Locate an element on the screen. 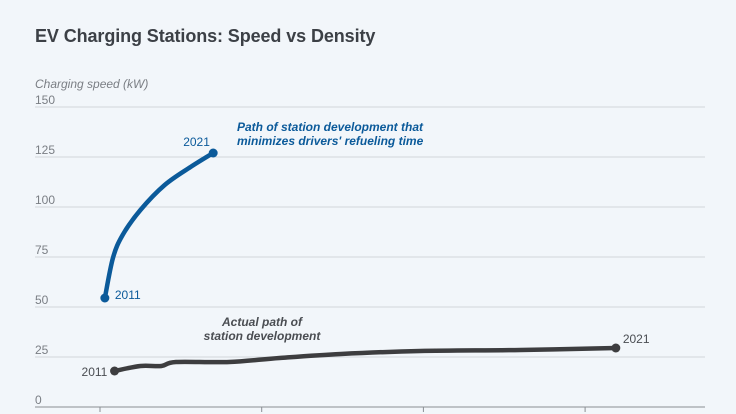 Image resolution: width=736 pixels, height=414 pixels. actual-path-line is located at coordinates (365, 359).